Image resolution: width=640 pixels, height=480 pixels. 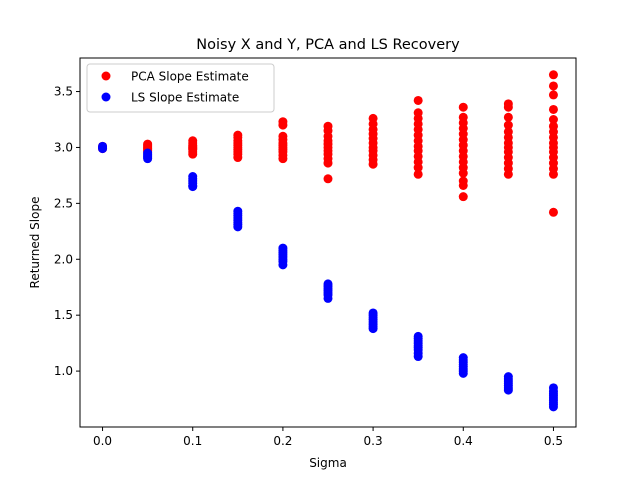 I want to click on x-tick-label: 0.4, so click(x=463, y=441).